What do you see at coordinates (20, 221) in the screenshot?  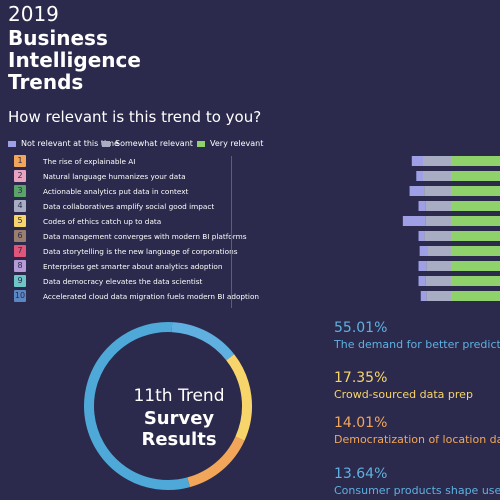 I see `trend-number-badge: 5` at bounding box center [20, 221].